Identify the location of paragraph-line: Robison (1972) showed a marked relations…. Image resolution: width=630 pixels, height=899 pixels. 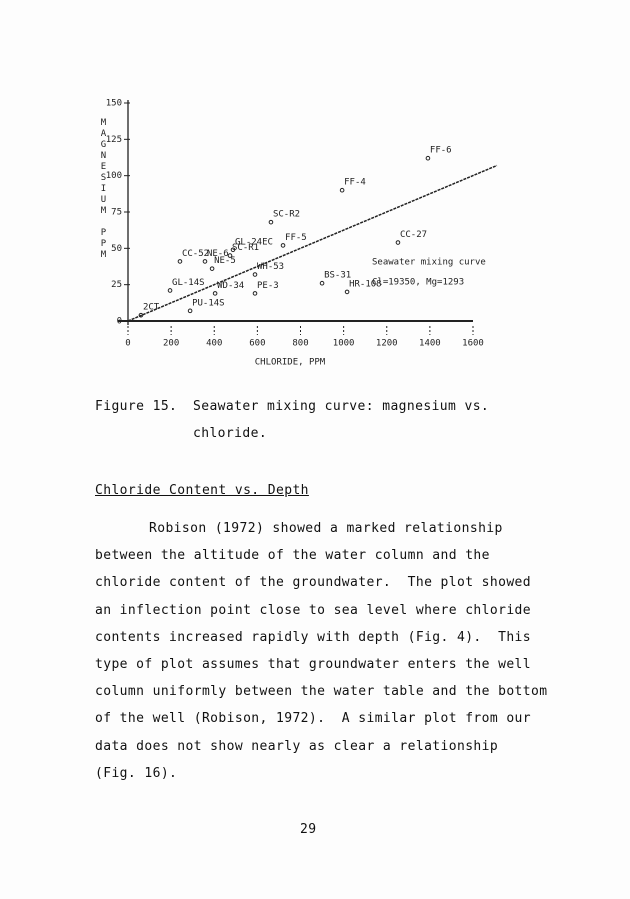
(326, 528).